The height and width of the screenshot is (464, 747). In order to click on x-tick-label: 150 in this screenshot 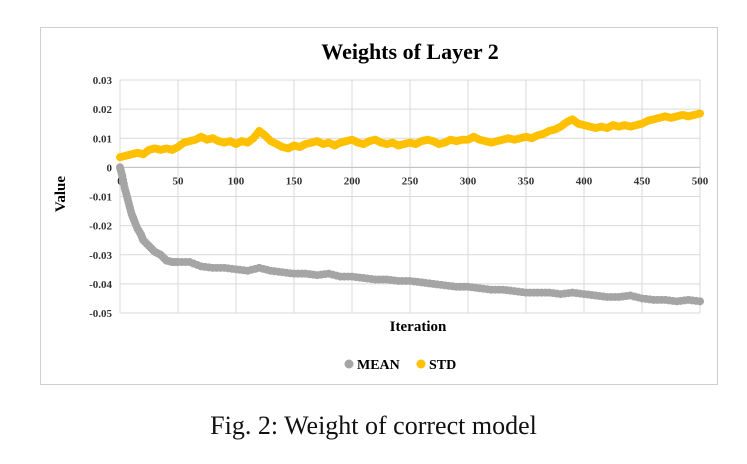, I will do `click(294, 181)`.